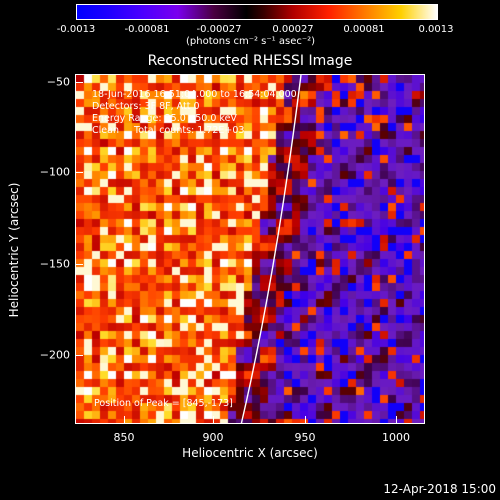  I want to click on info-method-counts: Clean Total counts: 1.72E+03, so click(168, 130).